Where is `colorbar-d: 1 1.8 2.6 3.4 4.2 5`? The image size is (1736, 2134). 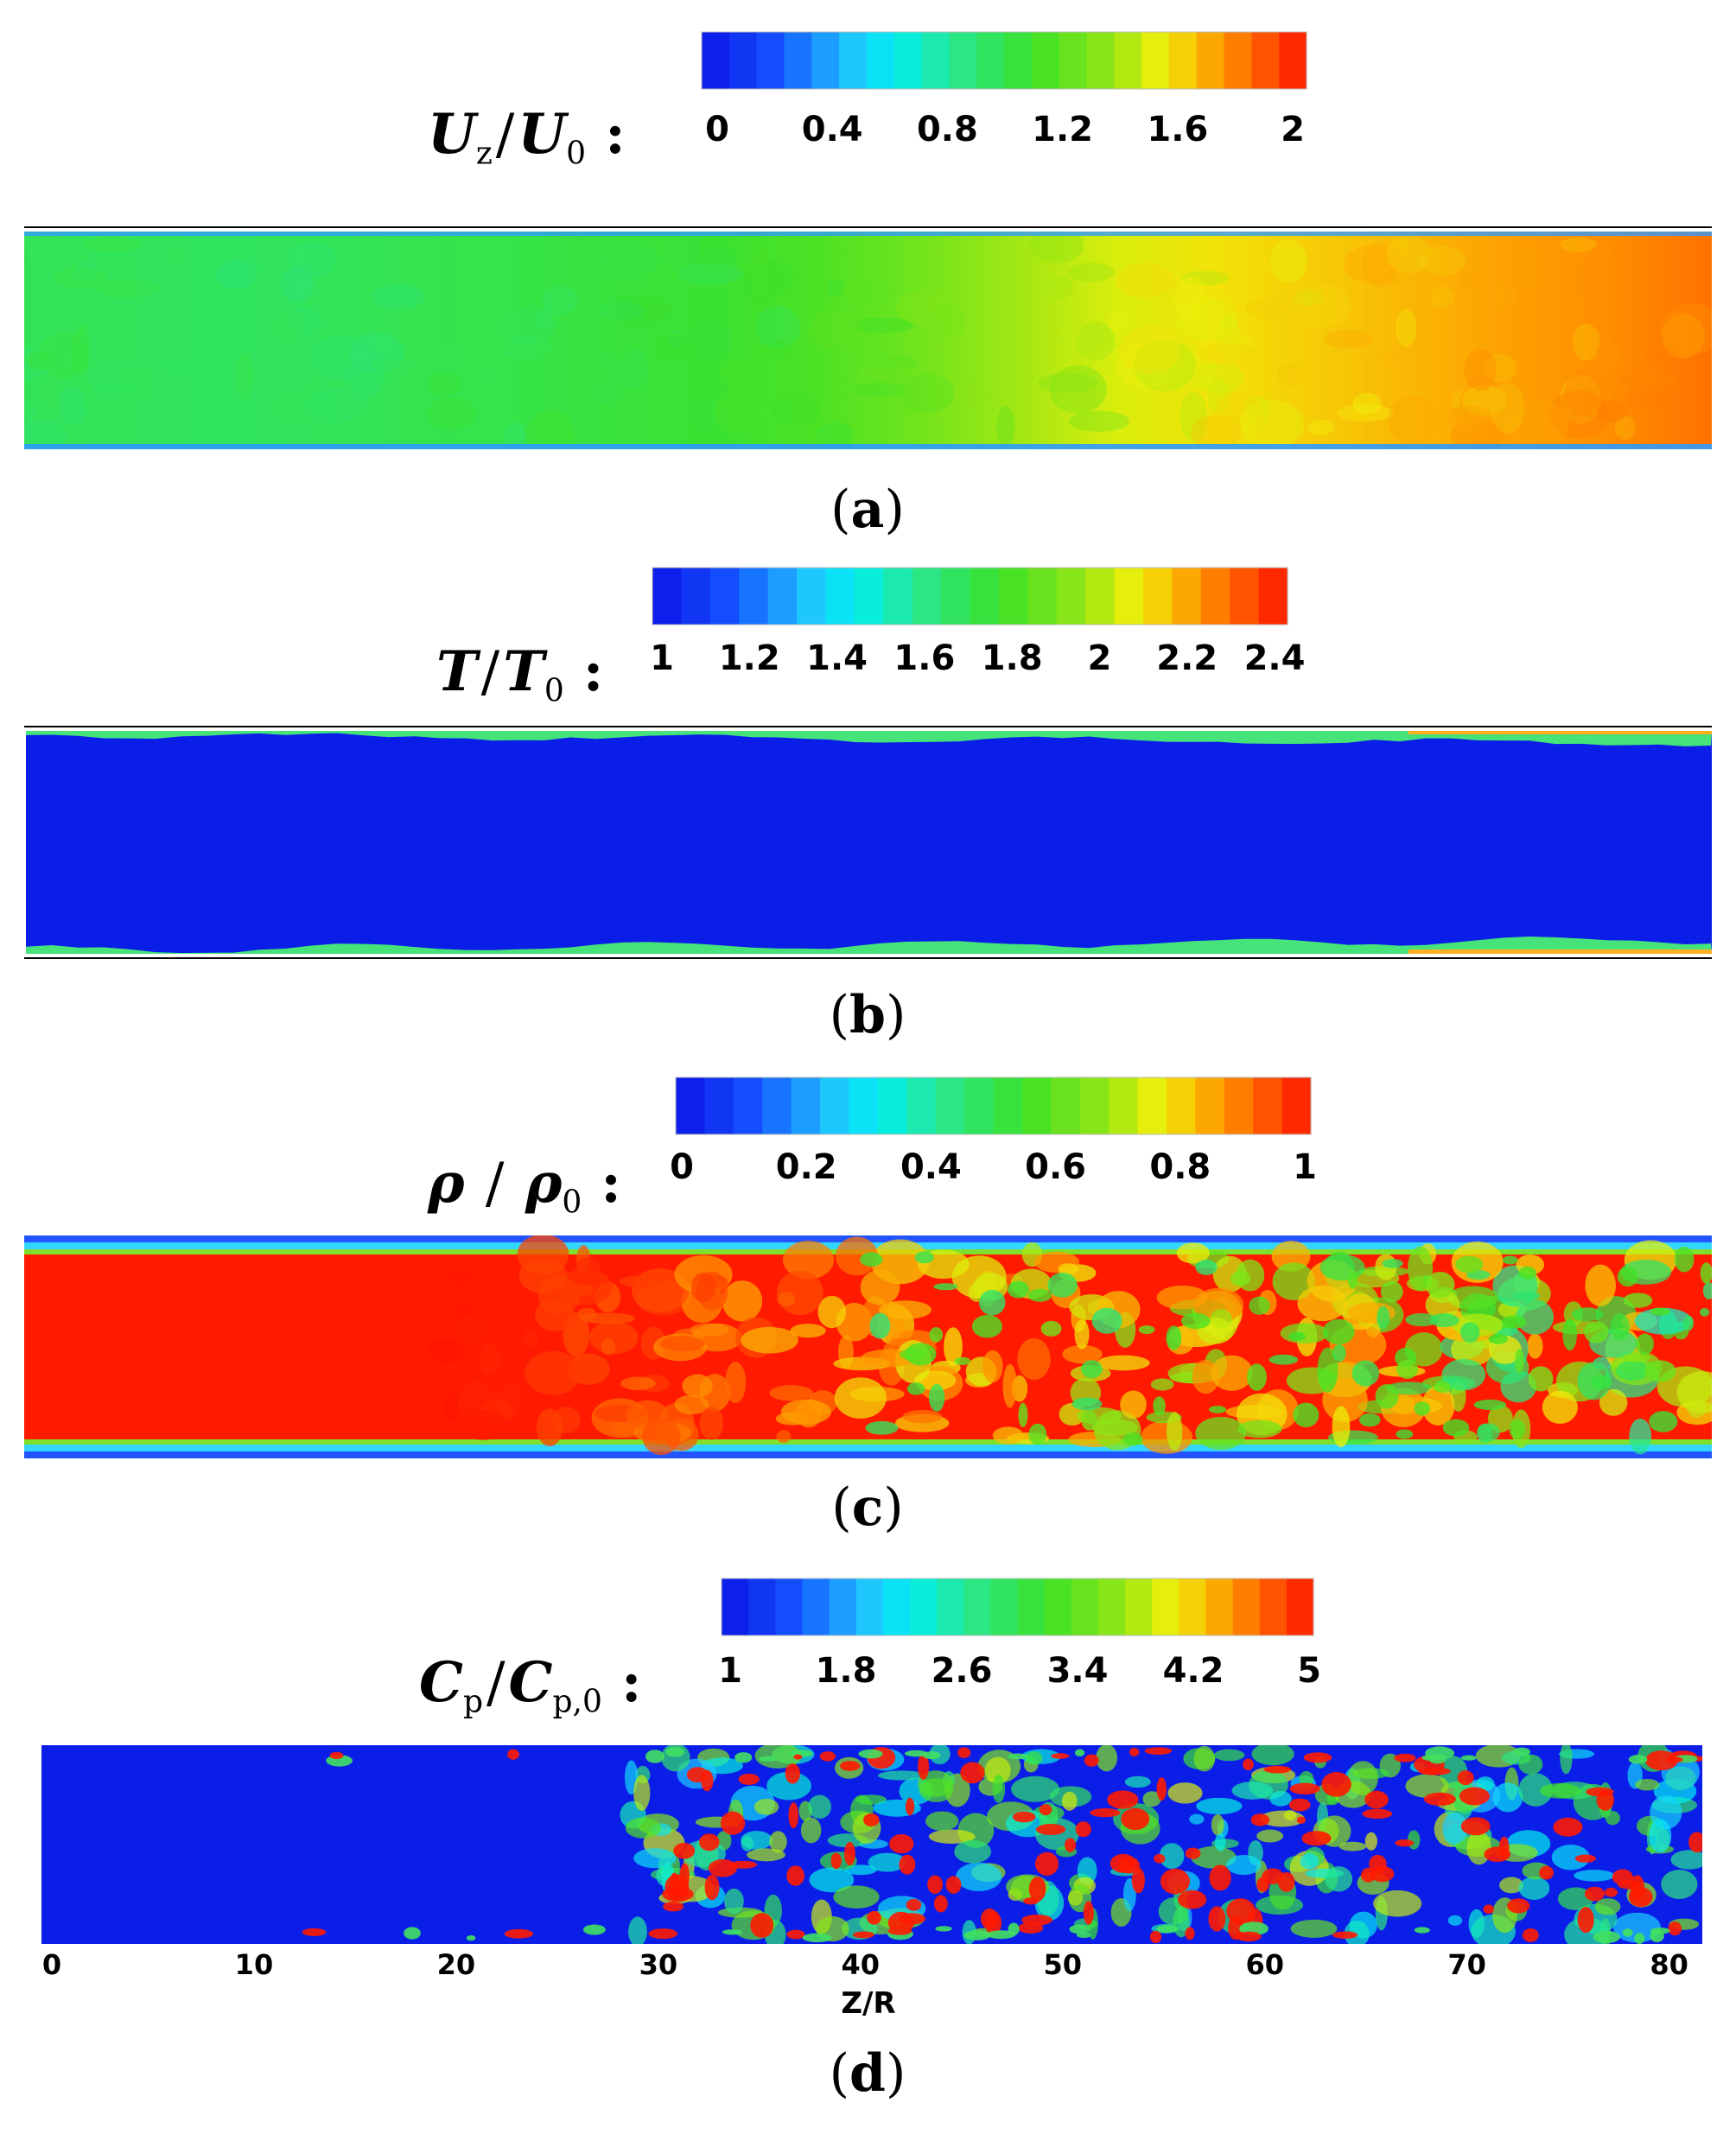
colorbar-d: 1 1.8 2.6 3.4 4.2 5 is located at coordinates (1019, 1634).